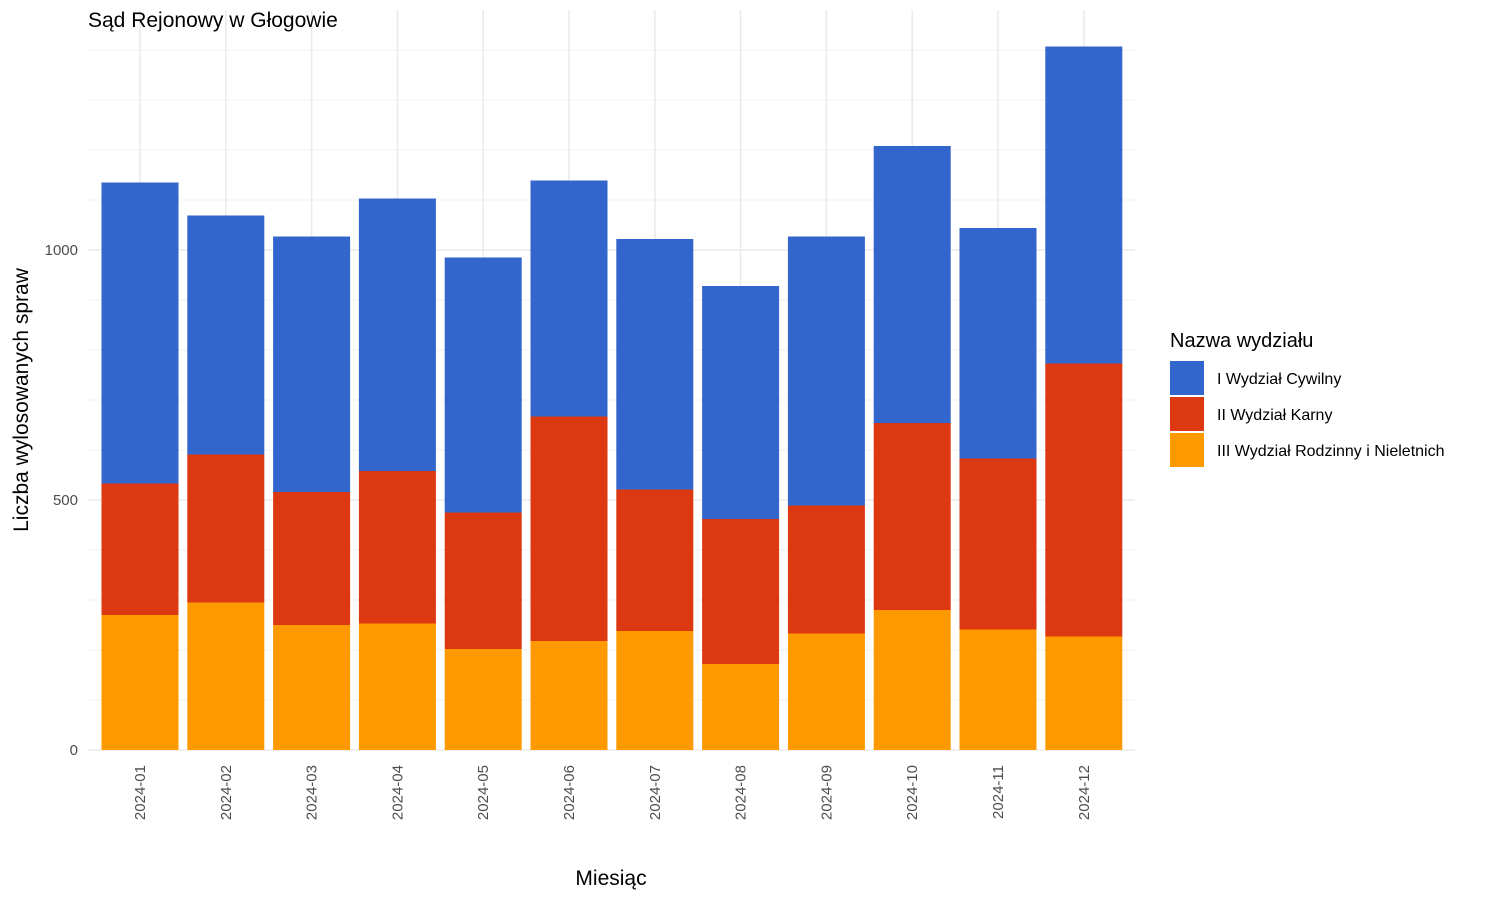 Image resolution: width=1500 pixels, height=905 pixels. I want to click on y-axis-ticks: 0 500 1000, so click(61, 500).